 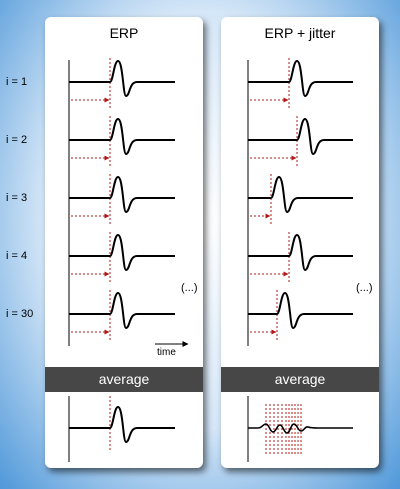 I want to click on trial-label-1: i = 1, so click(x=17, y=82).